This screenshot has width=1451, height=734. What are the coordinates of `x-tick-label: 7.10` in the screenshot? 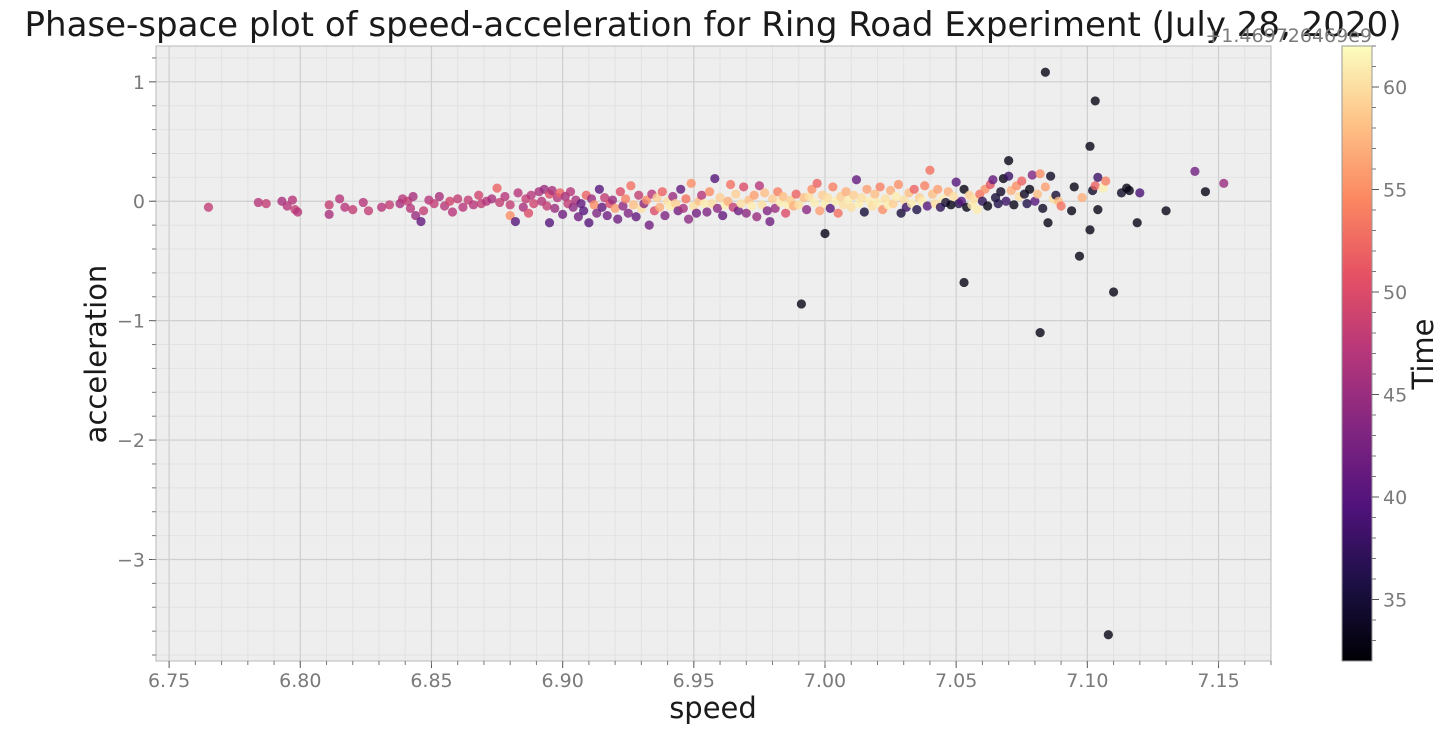 It's located at (1087, 681).